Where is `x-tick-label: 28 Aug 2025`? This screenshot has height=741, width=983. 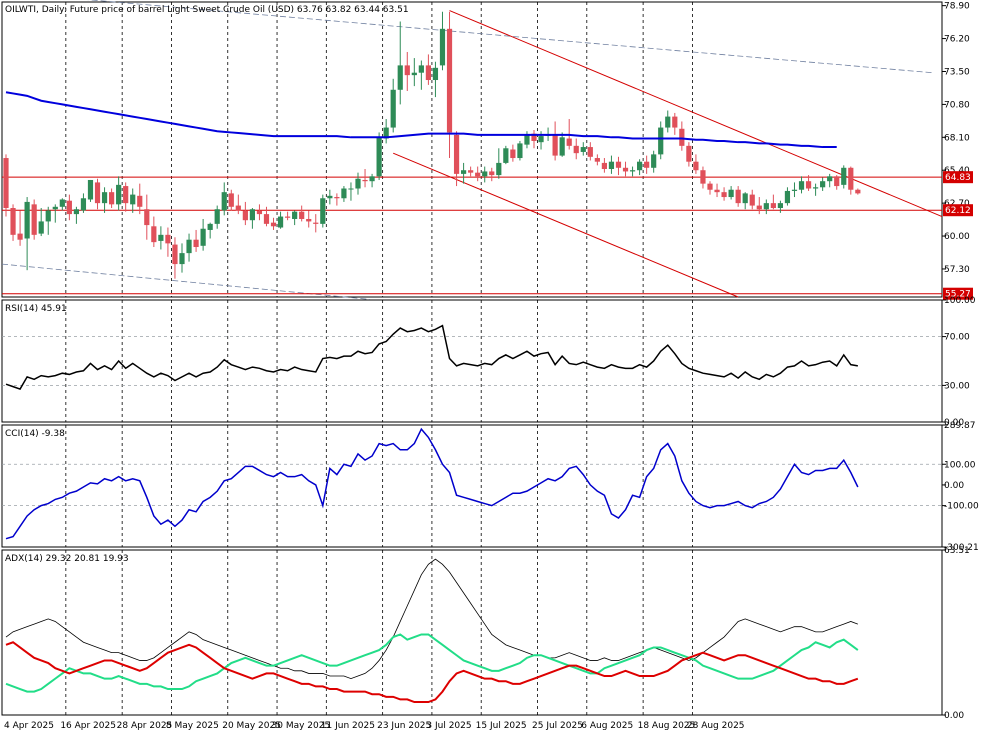 x-tick-label: 28 Aug 2025 is located at coordinates (716, 726).